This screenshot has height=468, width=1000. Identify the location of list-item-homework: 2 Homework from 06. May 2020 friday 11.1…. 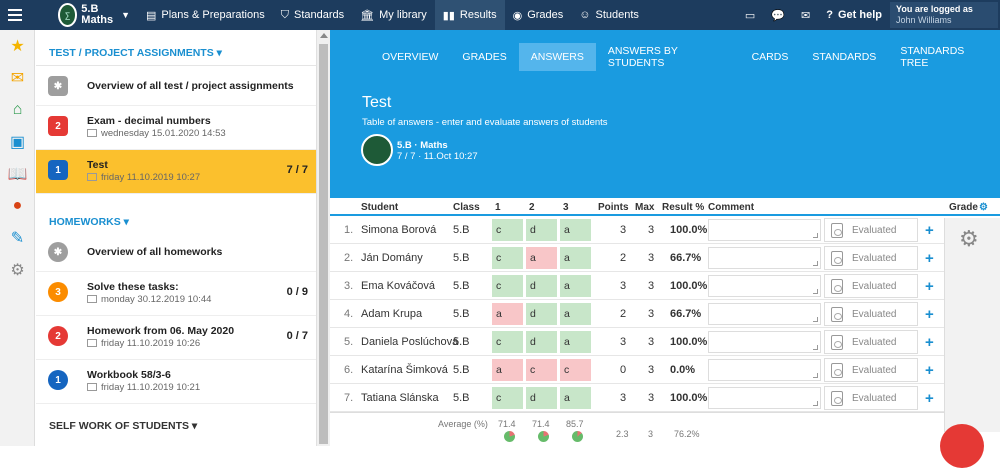
(176, 338).